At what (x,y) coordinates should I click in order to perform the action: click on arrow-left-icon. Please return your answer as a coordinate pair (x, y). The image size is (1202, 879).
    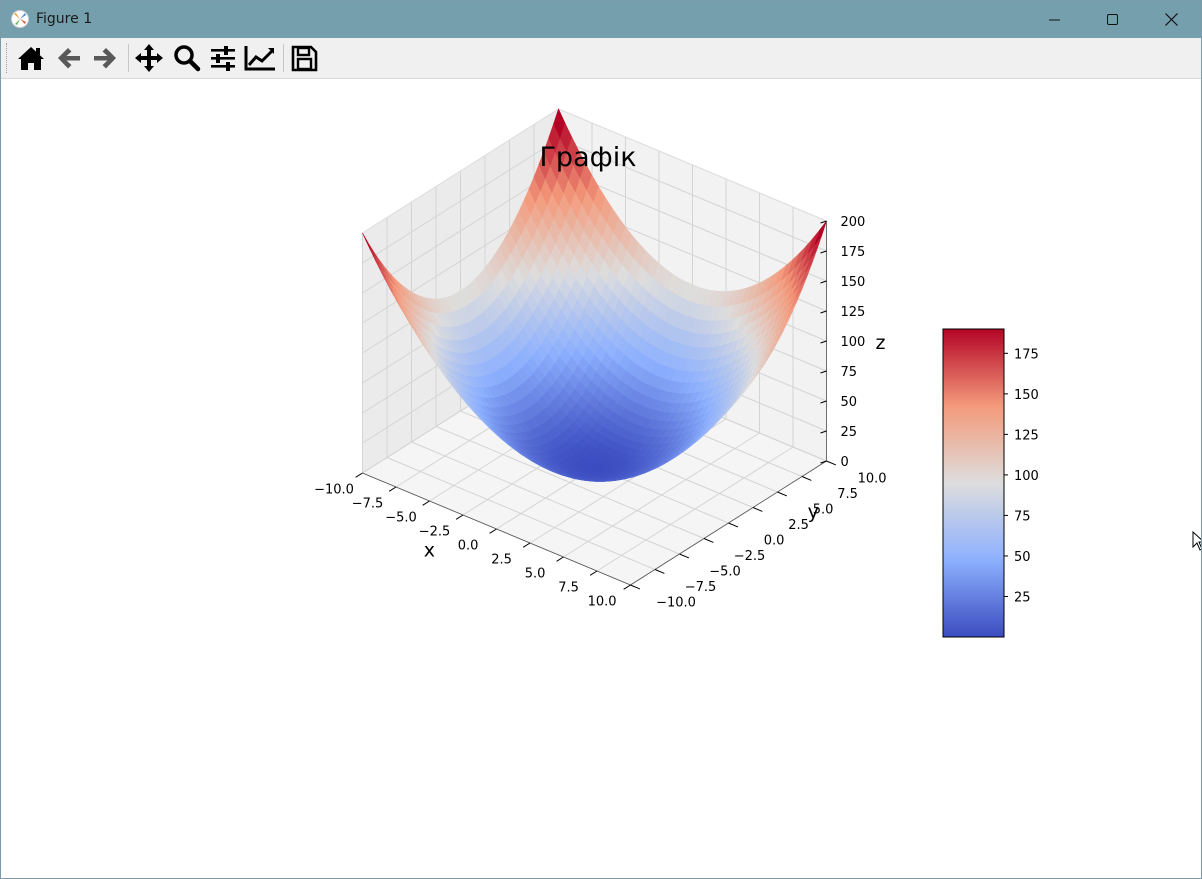
    Looking at the image, I should click on (69, 58).